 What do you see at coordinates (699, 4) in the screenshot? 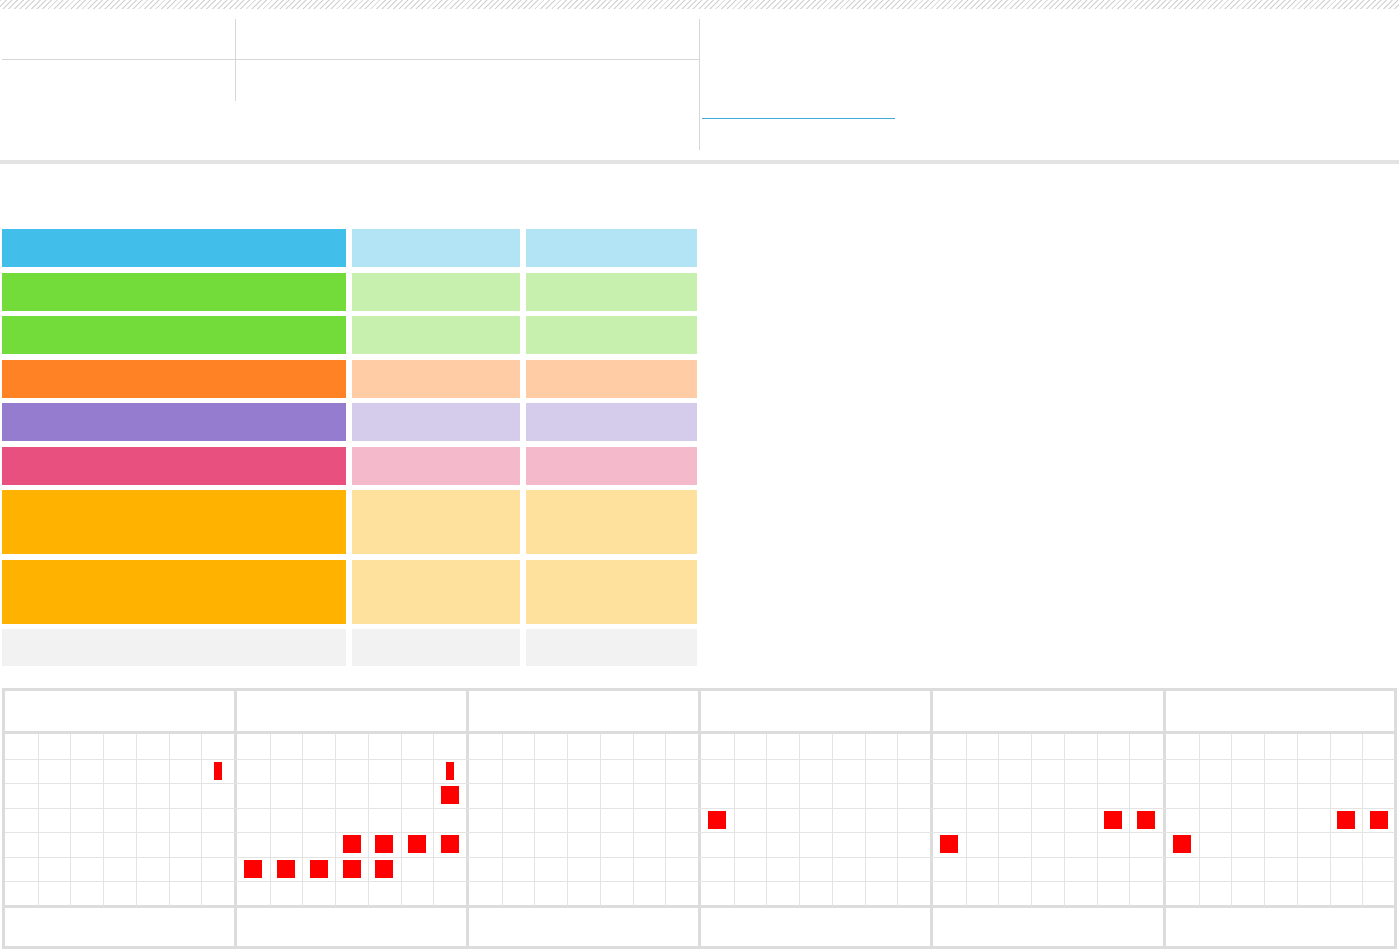
I see `top-hatch-bar` at bounding box center [699, 4].